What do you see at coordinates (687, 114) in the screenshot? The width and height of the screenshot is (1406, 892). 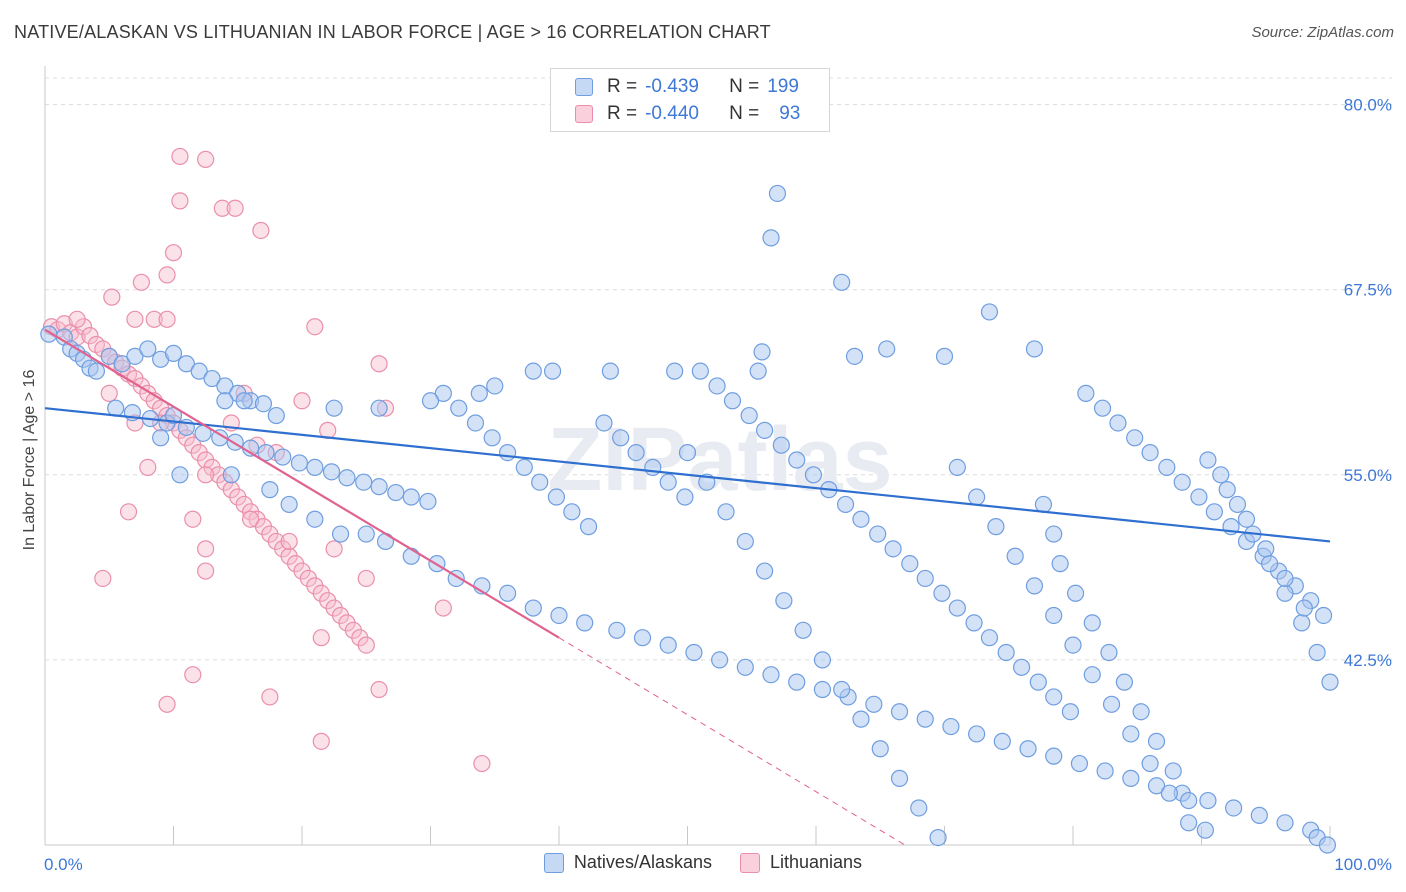 I see `legend-row-lithuanians: R = -0.440 N = 93` at bounding box center [687, 114].